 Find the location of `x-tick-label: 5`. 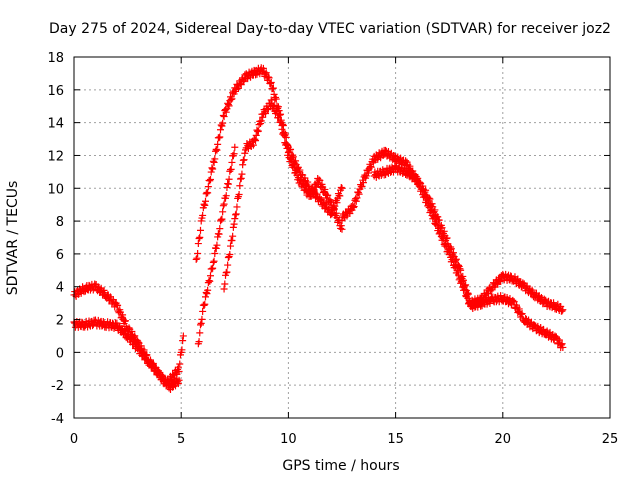

x-tick-label: 5 is located at coordinates (181, 439).